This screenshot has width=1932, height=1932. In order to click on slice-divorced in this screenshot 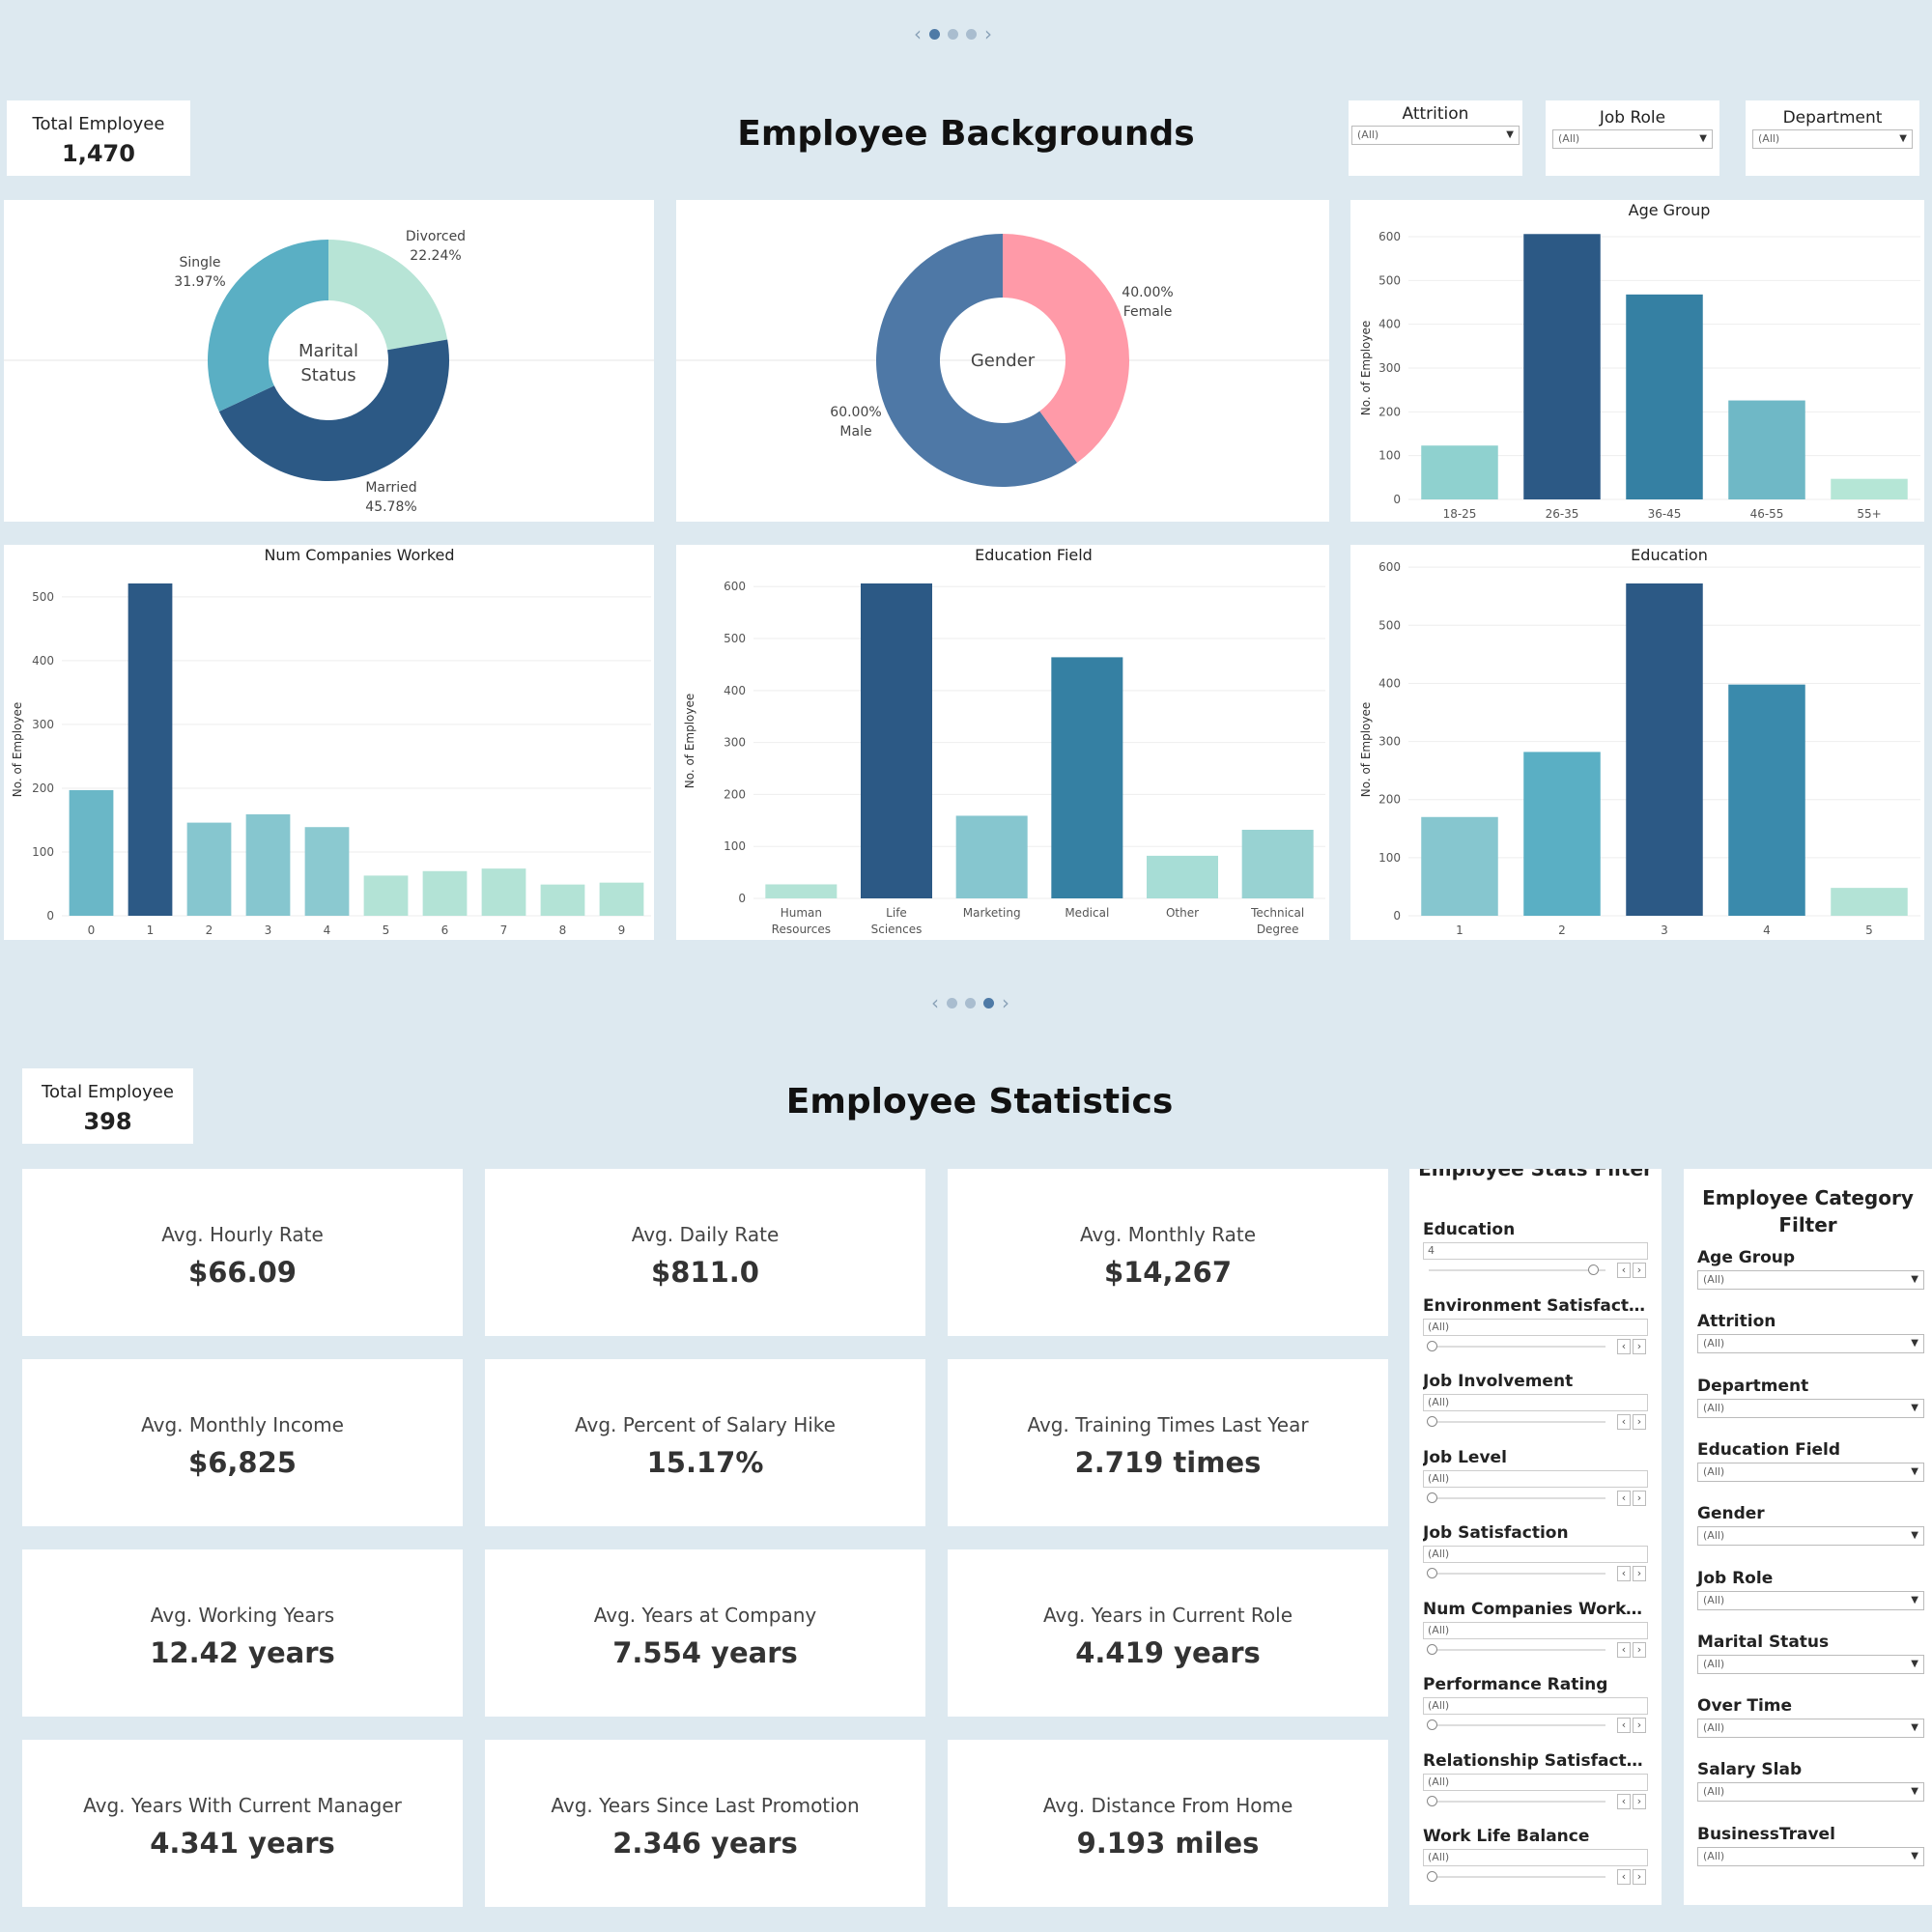, I will do `click(388, 295)`.